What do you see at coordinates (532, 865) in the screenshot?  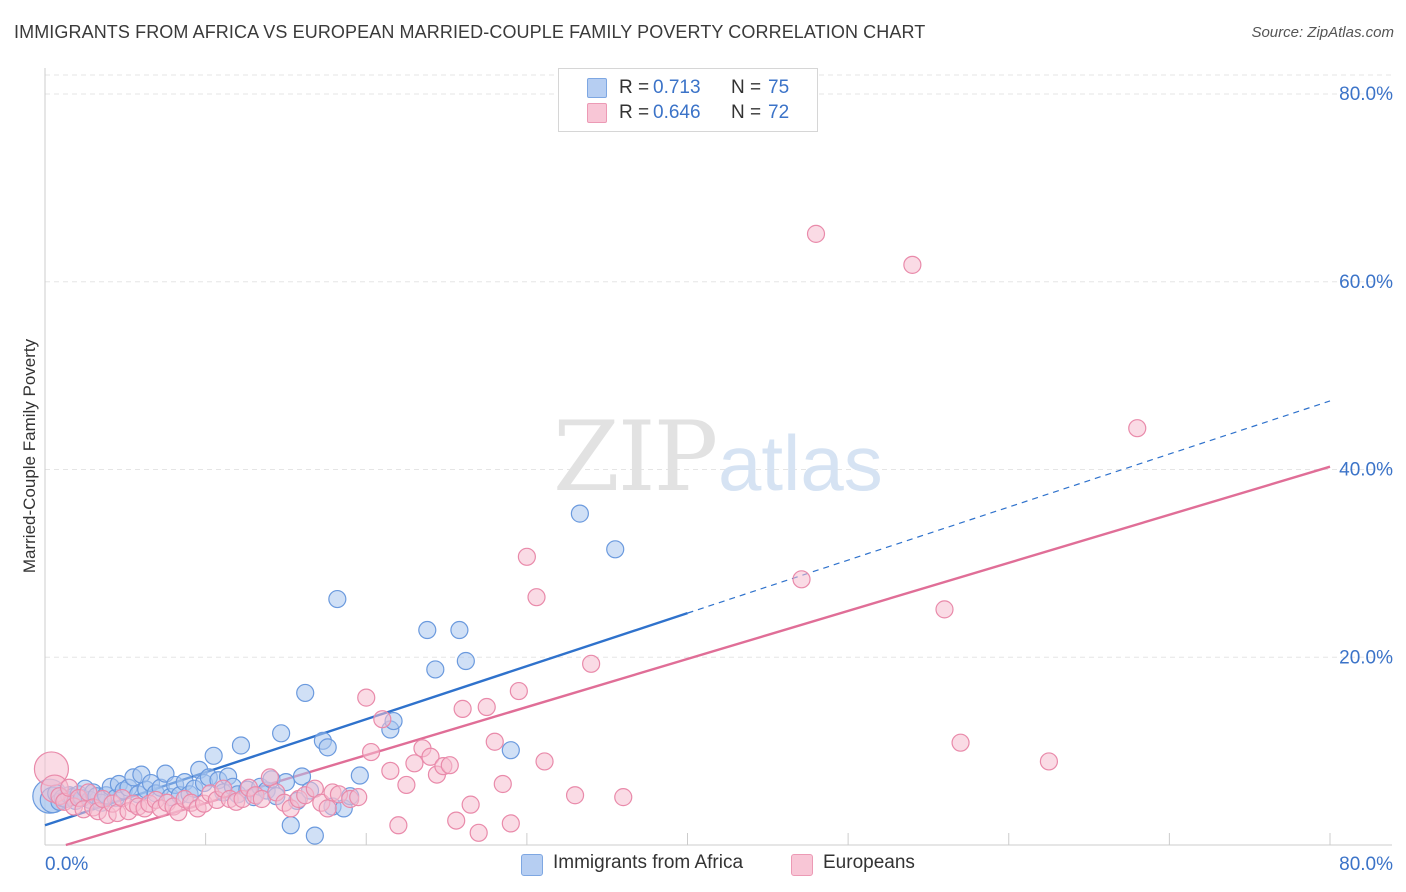 I see `bottom-swatch-blue` at bounding box center [532, 865].